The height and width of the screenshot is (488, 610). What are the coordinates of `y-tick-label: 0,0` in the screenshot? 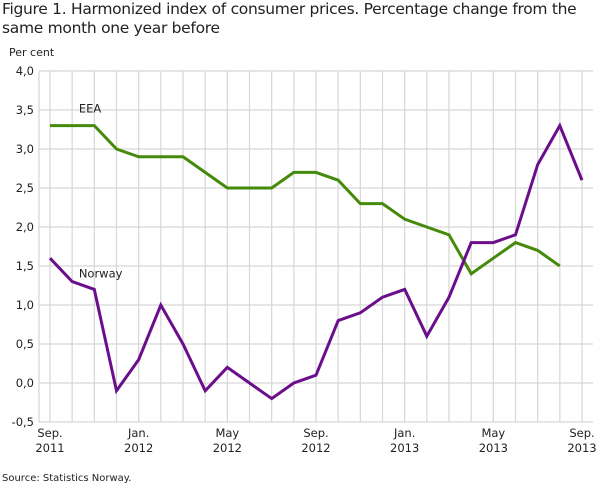 It's located at (25, 383).